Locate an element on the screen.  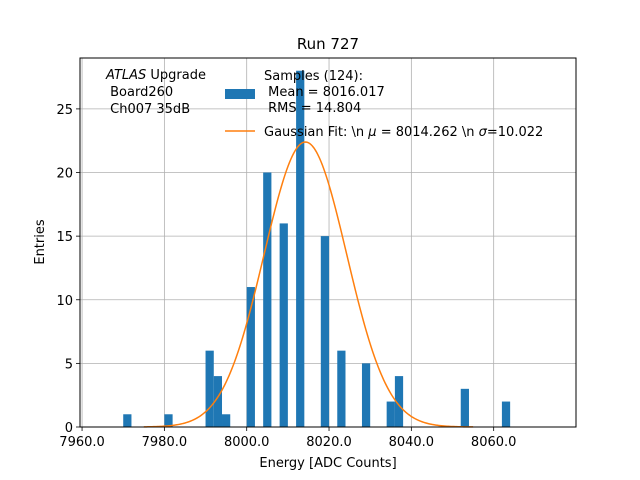
legend-histogram-line: Samples (124): is located at coordinates (313, 76).